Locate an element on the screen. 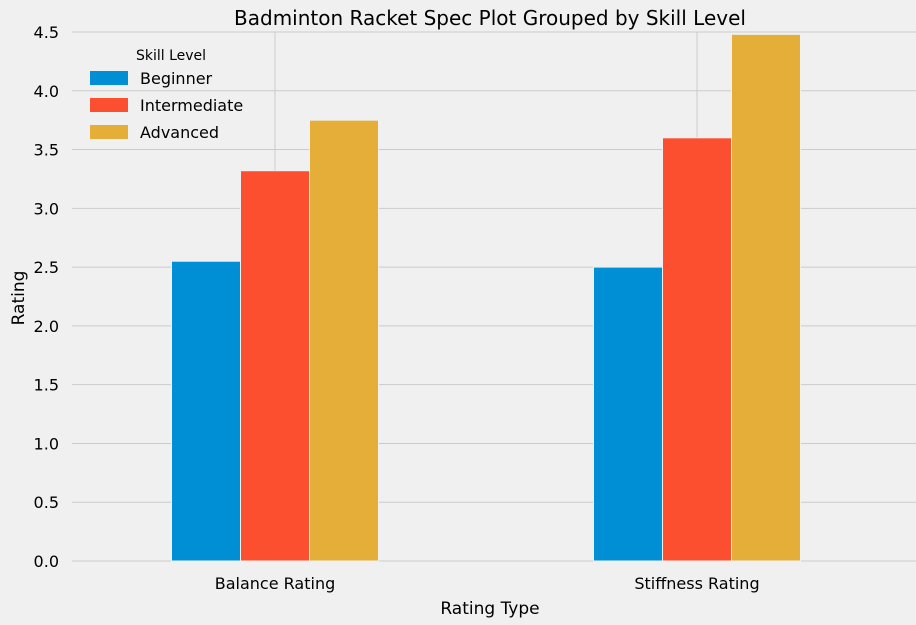 The image size is (916, 625). y-tick-label: 1.5 is located at coordinates (46, 385).